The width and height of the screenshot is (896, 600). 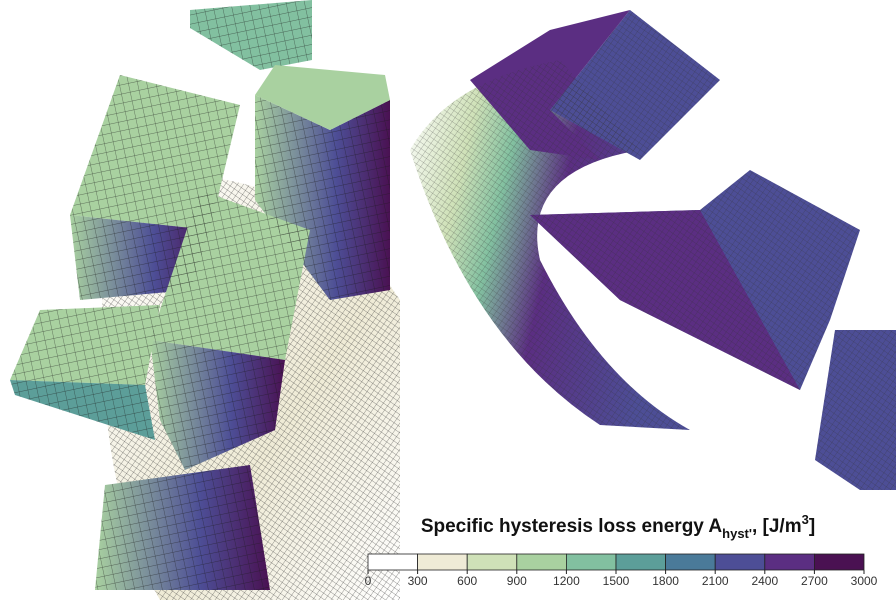 I want to click on mesh-block, so click(x=322, y=97).